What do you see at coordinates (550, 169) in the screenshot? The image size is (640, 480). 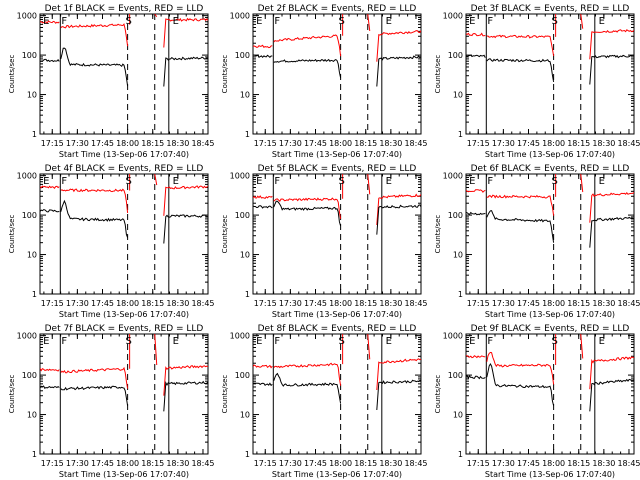 I see `panel-title: Det 6f BLACK = Events, RED = LLD` at bounding box center [550, 169].